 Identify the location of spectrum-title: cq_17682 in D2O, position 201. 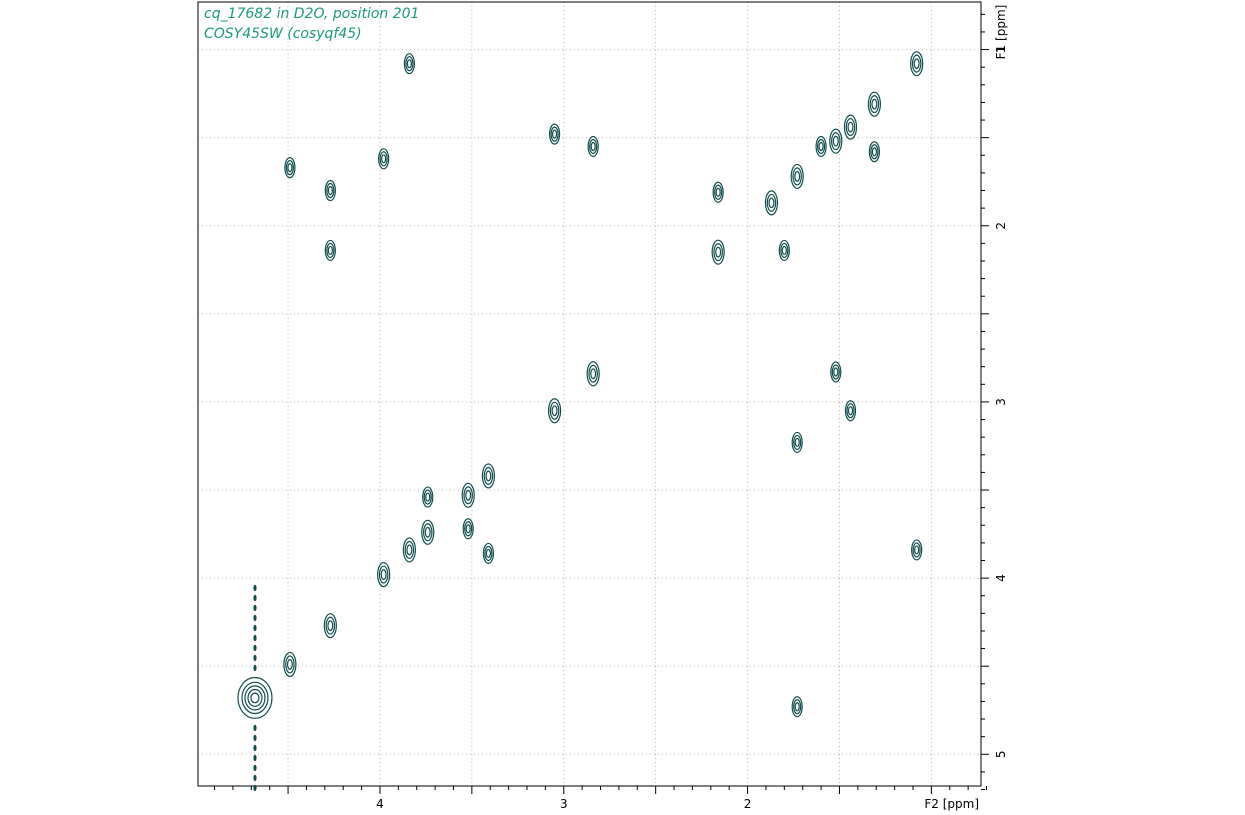
(312, 14).